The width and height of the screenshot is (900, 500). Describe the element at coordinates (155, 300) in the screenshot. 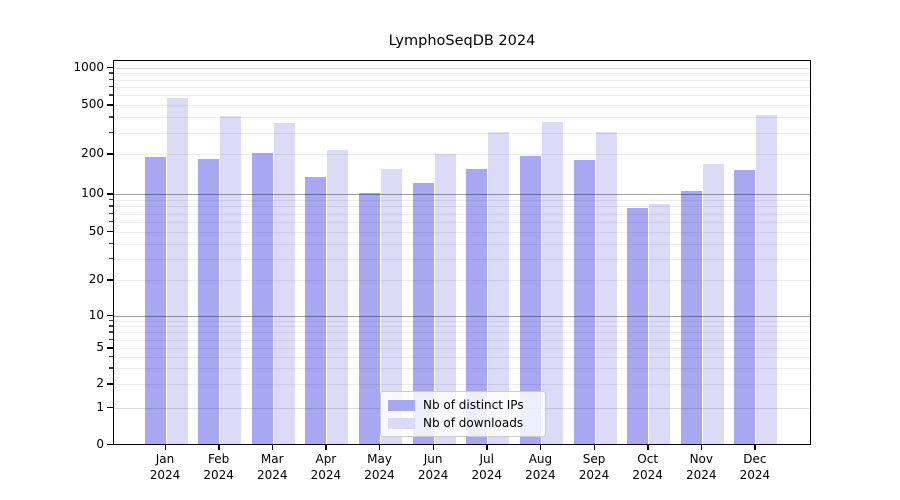

I see `bar-ips-jan` at that location.